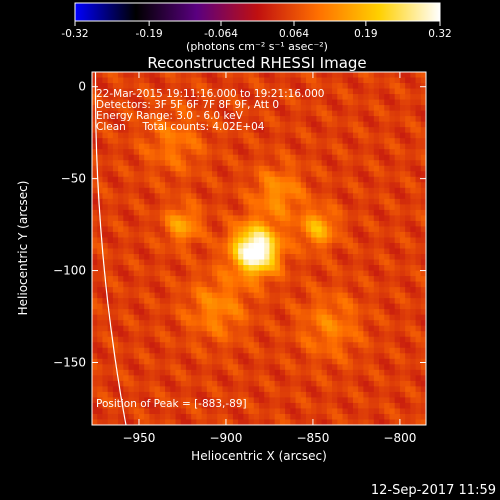  What do you see at coordinates (180, 127) in the screenshot?
I see `annotation-counts: Clean Total counts: 4.02E+04` at bounding box center [180, 127].